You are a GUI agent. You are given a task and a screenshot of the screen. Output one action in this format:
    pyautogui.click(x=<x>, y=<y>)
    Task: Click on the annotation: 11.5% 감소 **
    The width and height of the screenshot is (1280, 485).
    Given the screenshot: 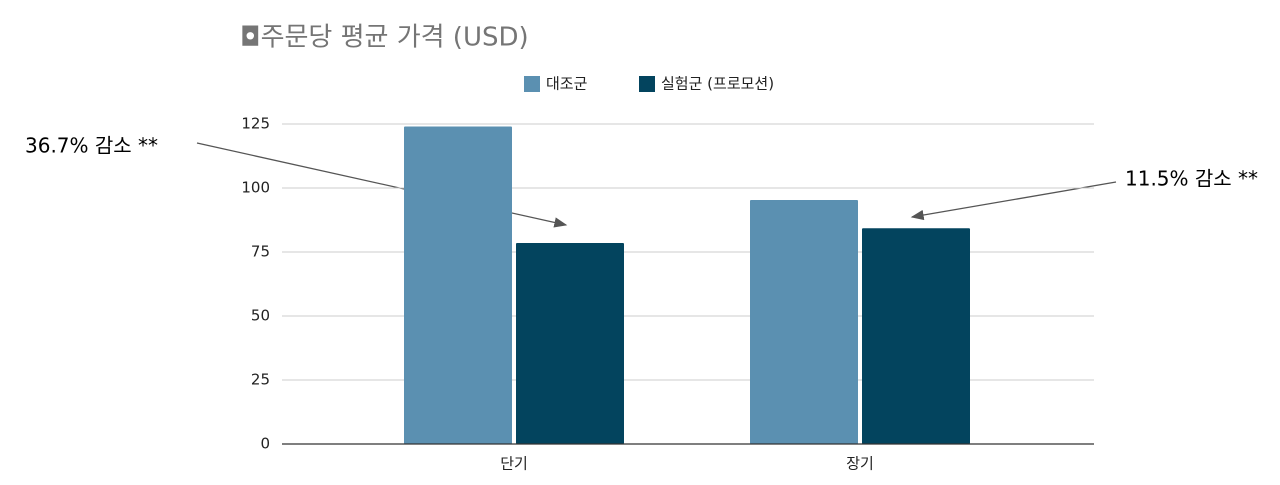 What is the action you would take?
    pyautogui.click(x=1191, y=179)
    